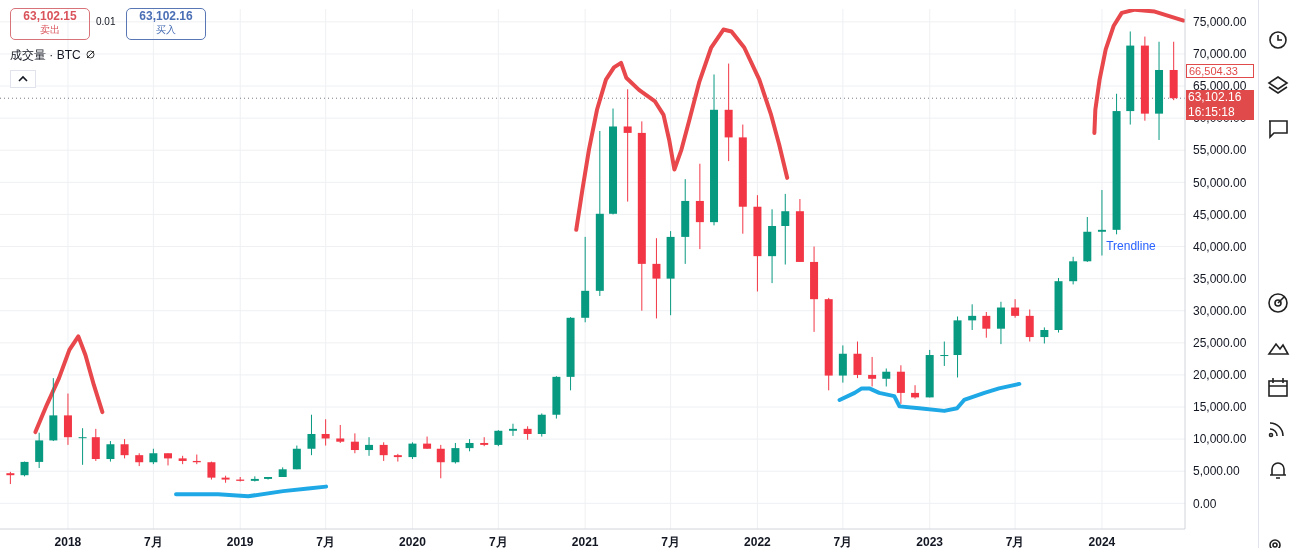 The height and width of the screenshot is (548, 1290). I want to click on y-tick-label: 50,000.00, so click(1220, 182).